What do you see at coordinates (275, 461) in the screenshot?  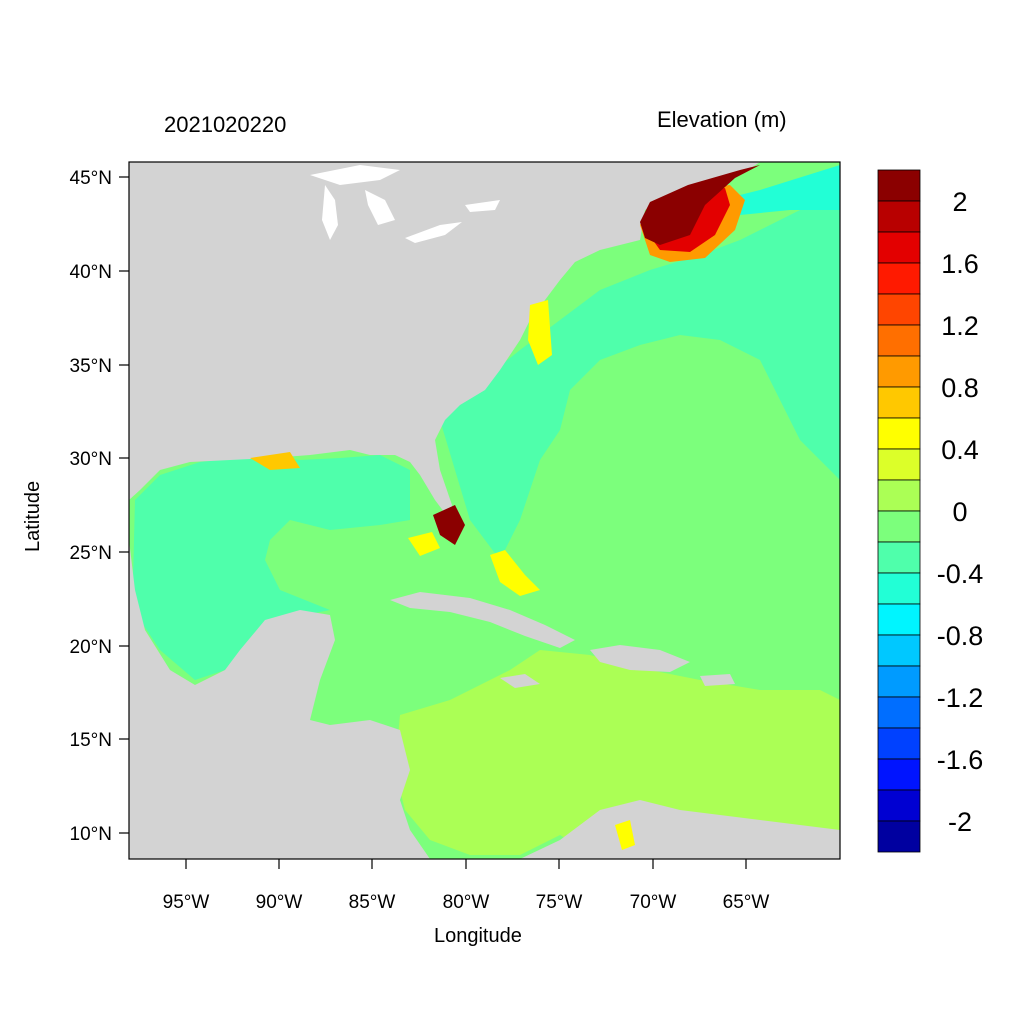 I see `louisiana-surge` at bounding box center [275, 461].